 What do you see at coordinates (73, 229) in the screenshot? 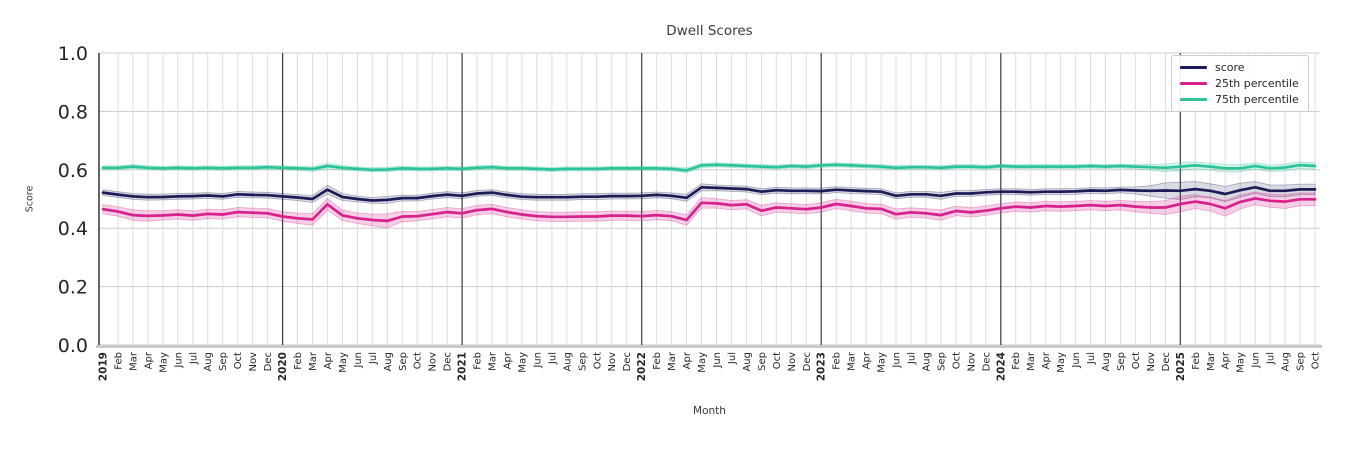
I see `y-tick-label: 0.4` at bounding box center [73, 229].